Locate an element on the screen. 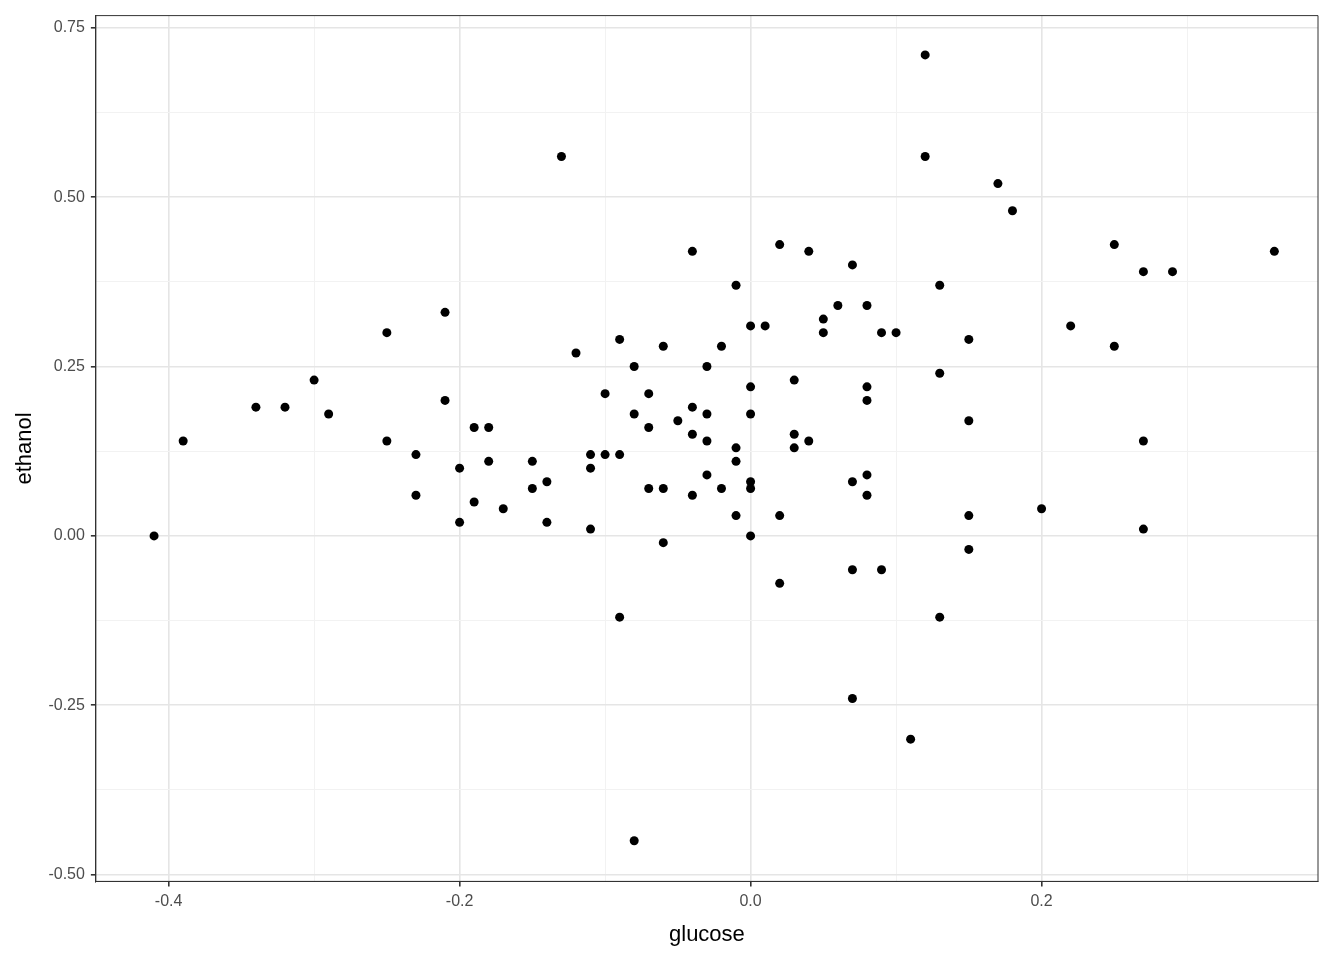 The height and width of the screenshot is (960, 1344). y-tick-label: -0.25 is located at coordinates (66, 704).